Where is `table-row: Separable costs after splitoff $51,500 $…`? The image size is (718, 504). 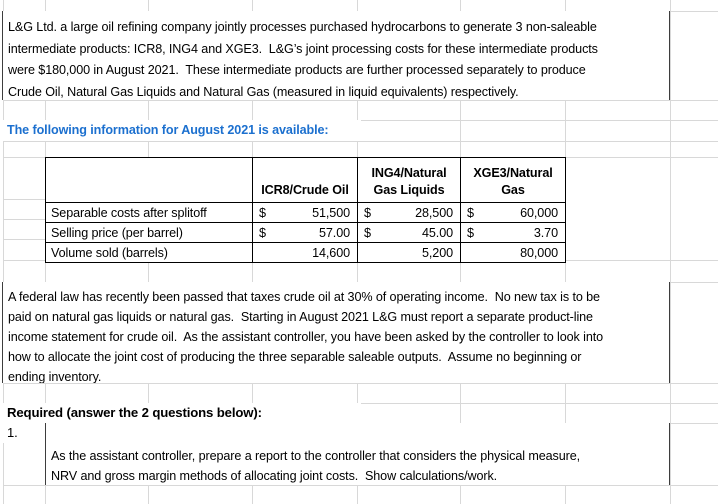
table-row: Separable costs after splitoff $51,500 $… is located at coordinates (305, 212).